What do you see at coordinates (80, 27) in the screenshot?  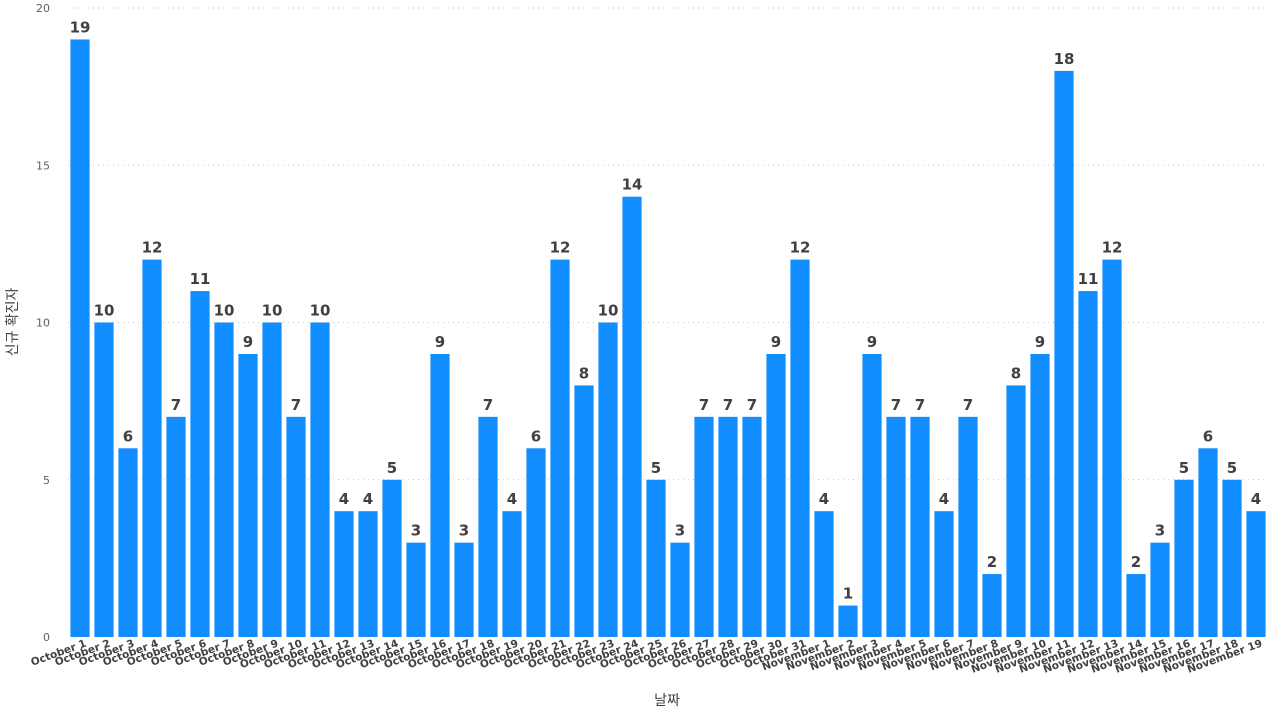 I see `bar-value-label: 19` at bounding box center [80, 27].